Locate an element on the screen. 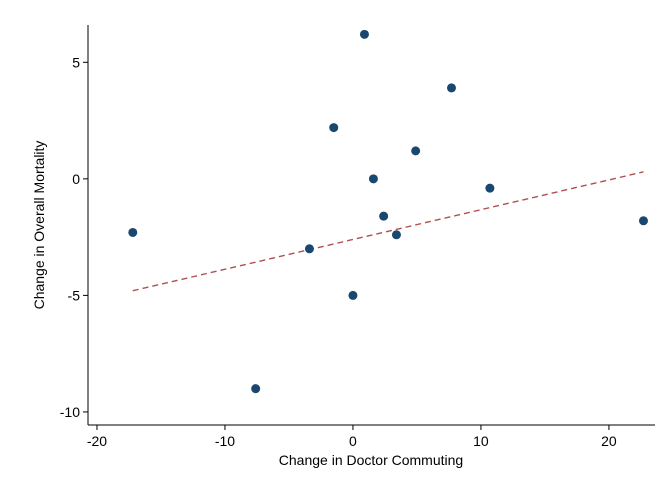  y-axis-label: Change in Overall Mortality is located at coordinates (39, 225).